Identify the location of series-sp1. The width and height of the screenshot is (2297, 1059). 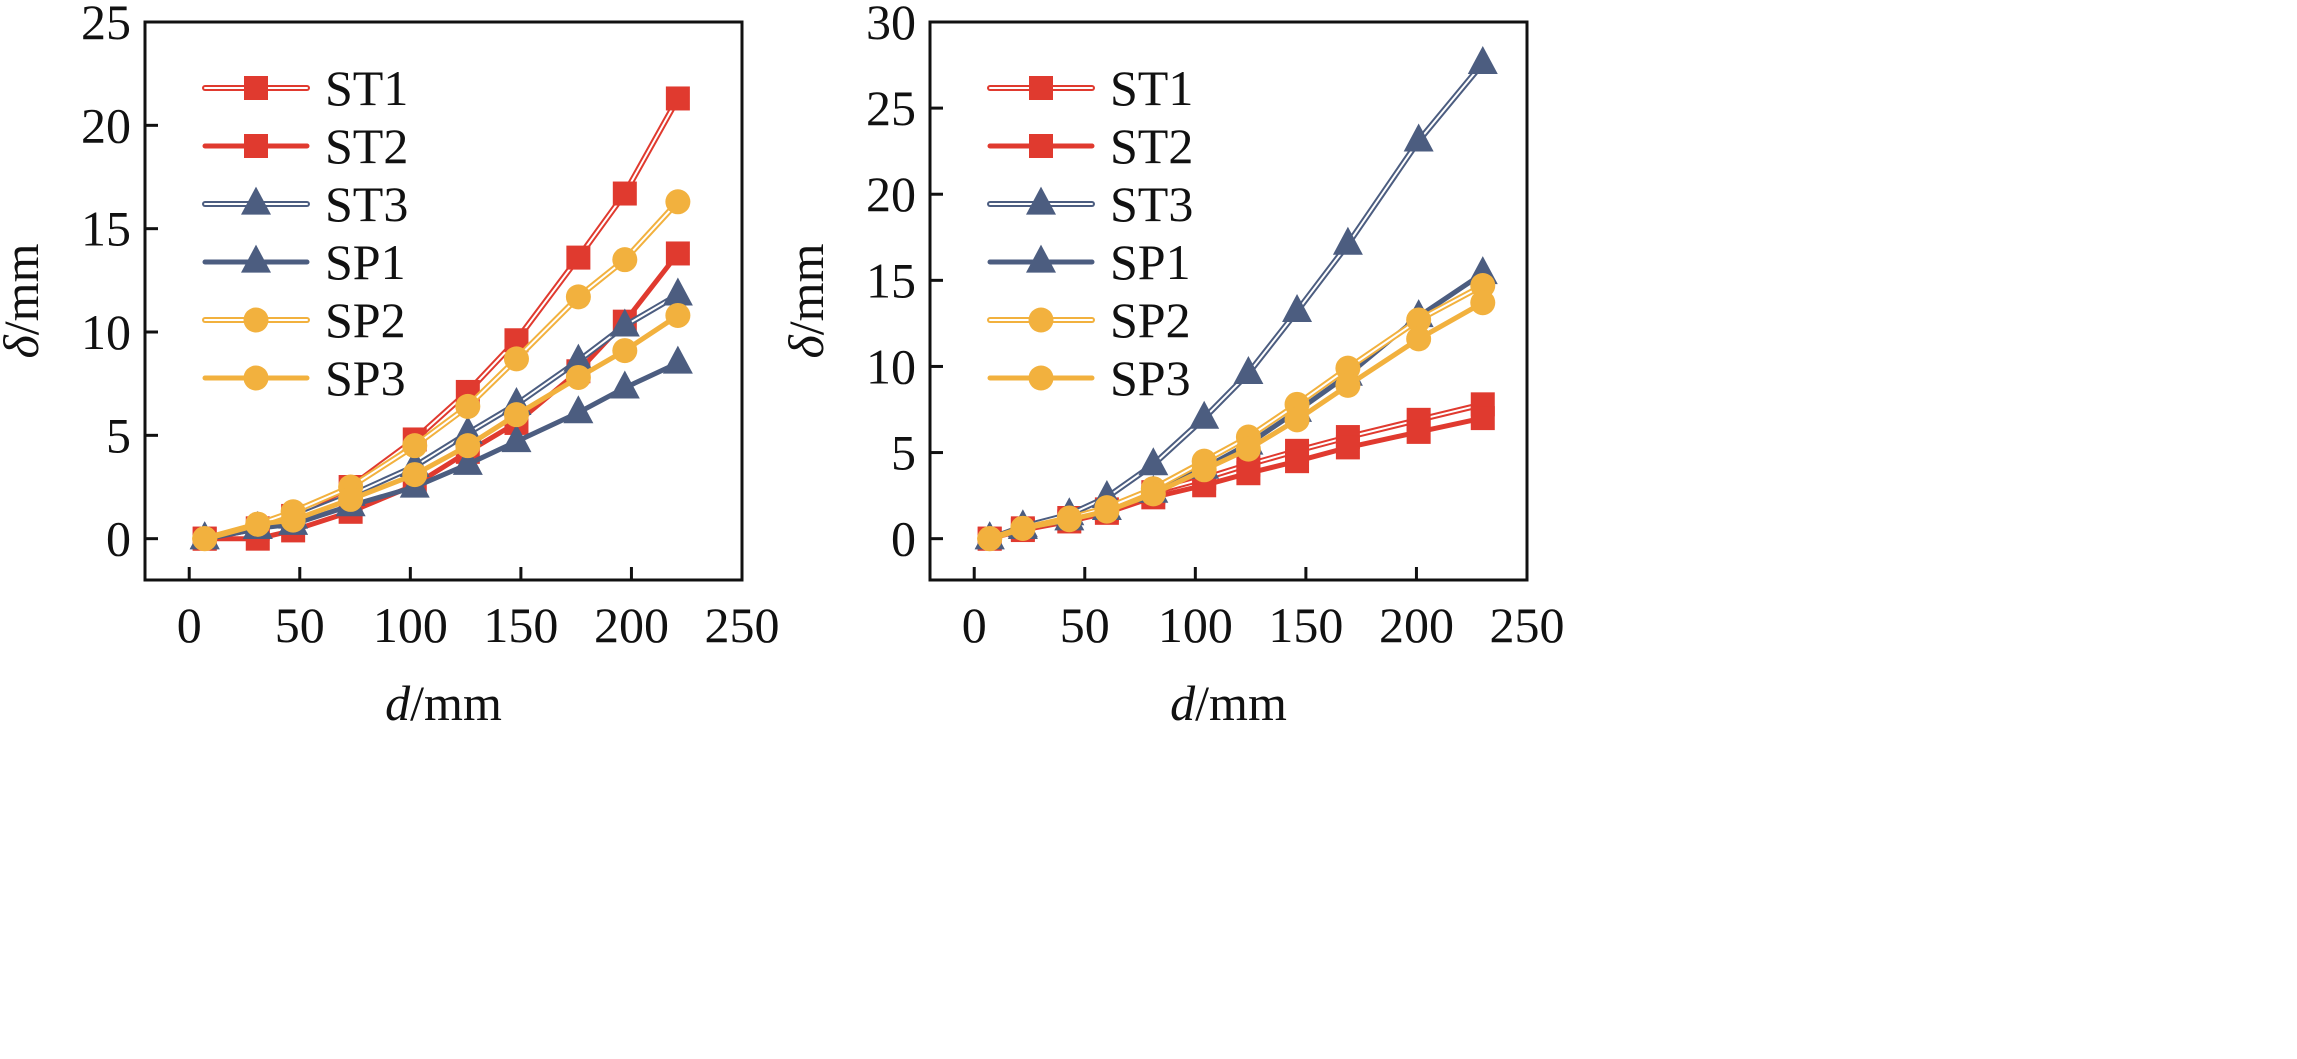
(1236, 403).